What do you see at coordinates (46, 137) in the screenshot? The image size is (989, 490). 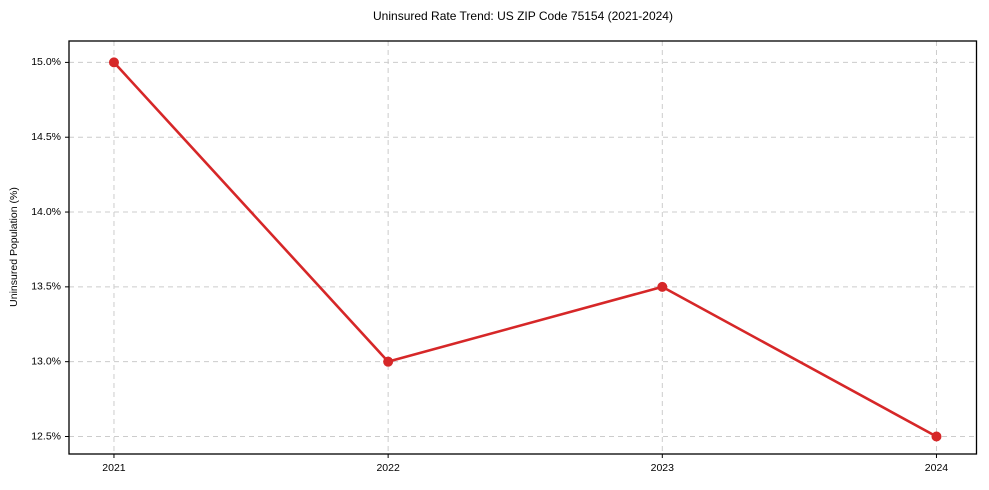 I see `y-tick-label: 14.5%` at bounding box center [46, 137].